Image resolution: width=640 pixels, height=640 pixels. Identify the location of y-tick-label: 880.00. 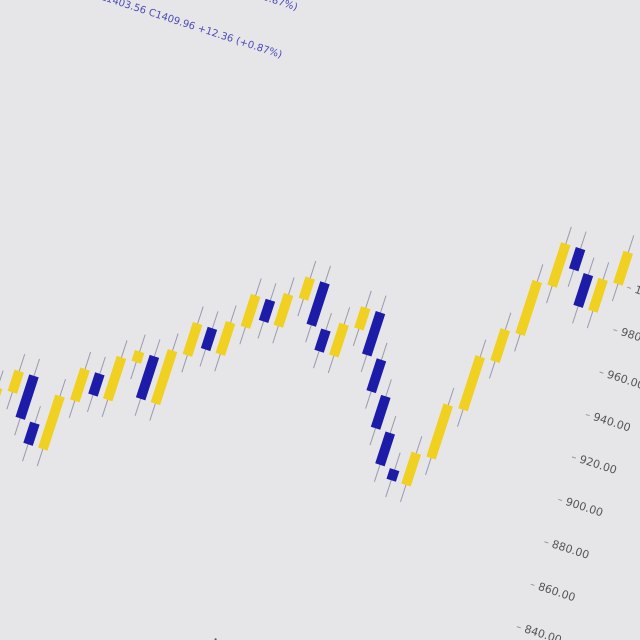
(570, 550).